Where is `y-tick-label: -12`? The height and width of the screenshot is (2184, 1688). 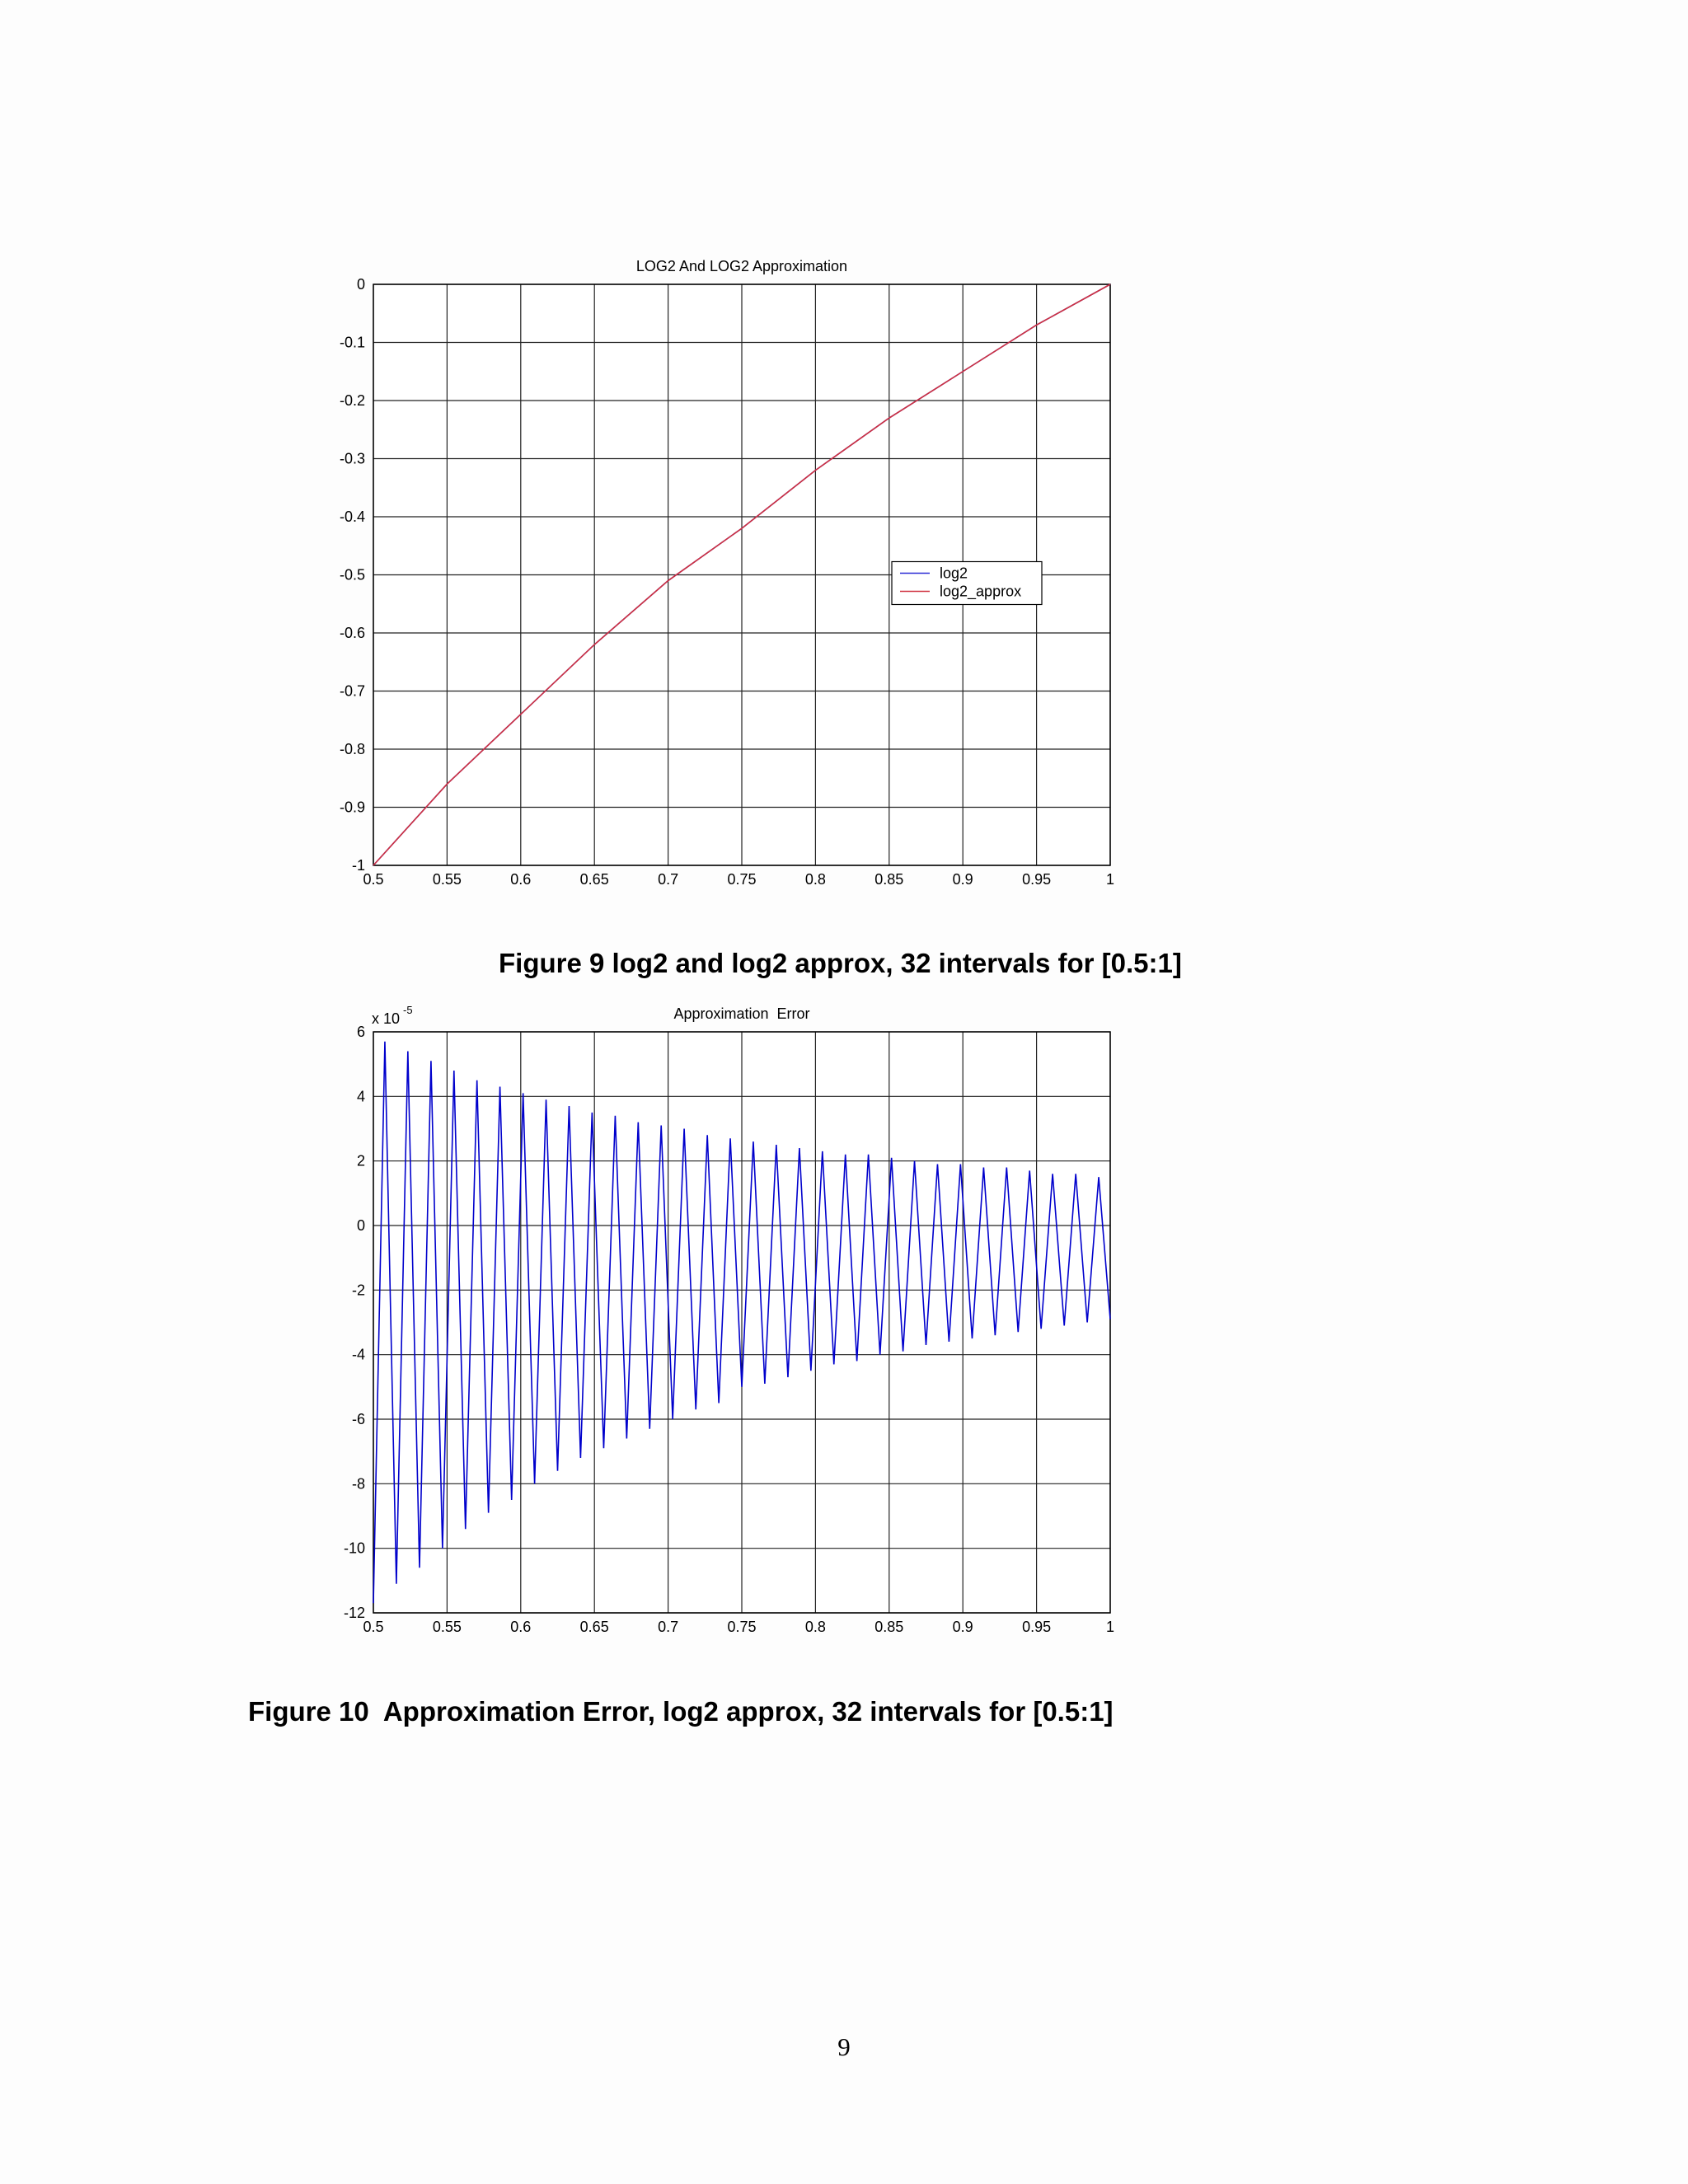 y-tick-label: -12 is located at coordinates (354, 1613).